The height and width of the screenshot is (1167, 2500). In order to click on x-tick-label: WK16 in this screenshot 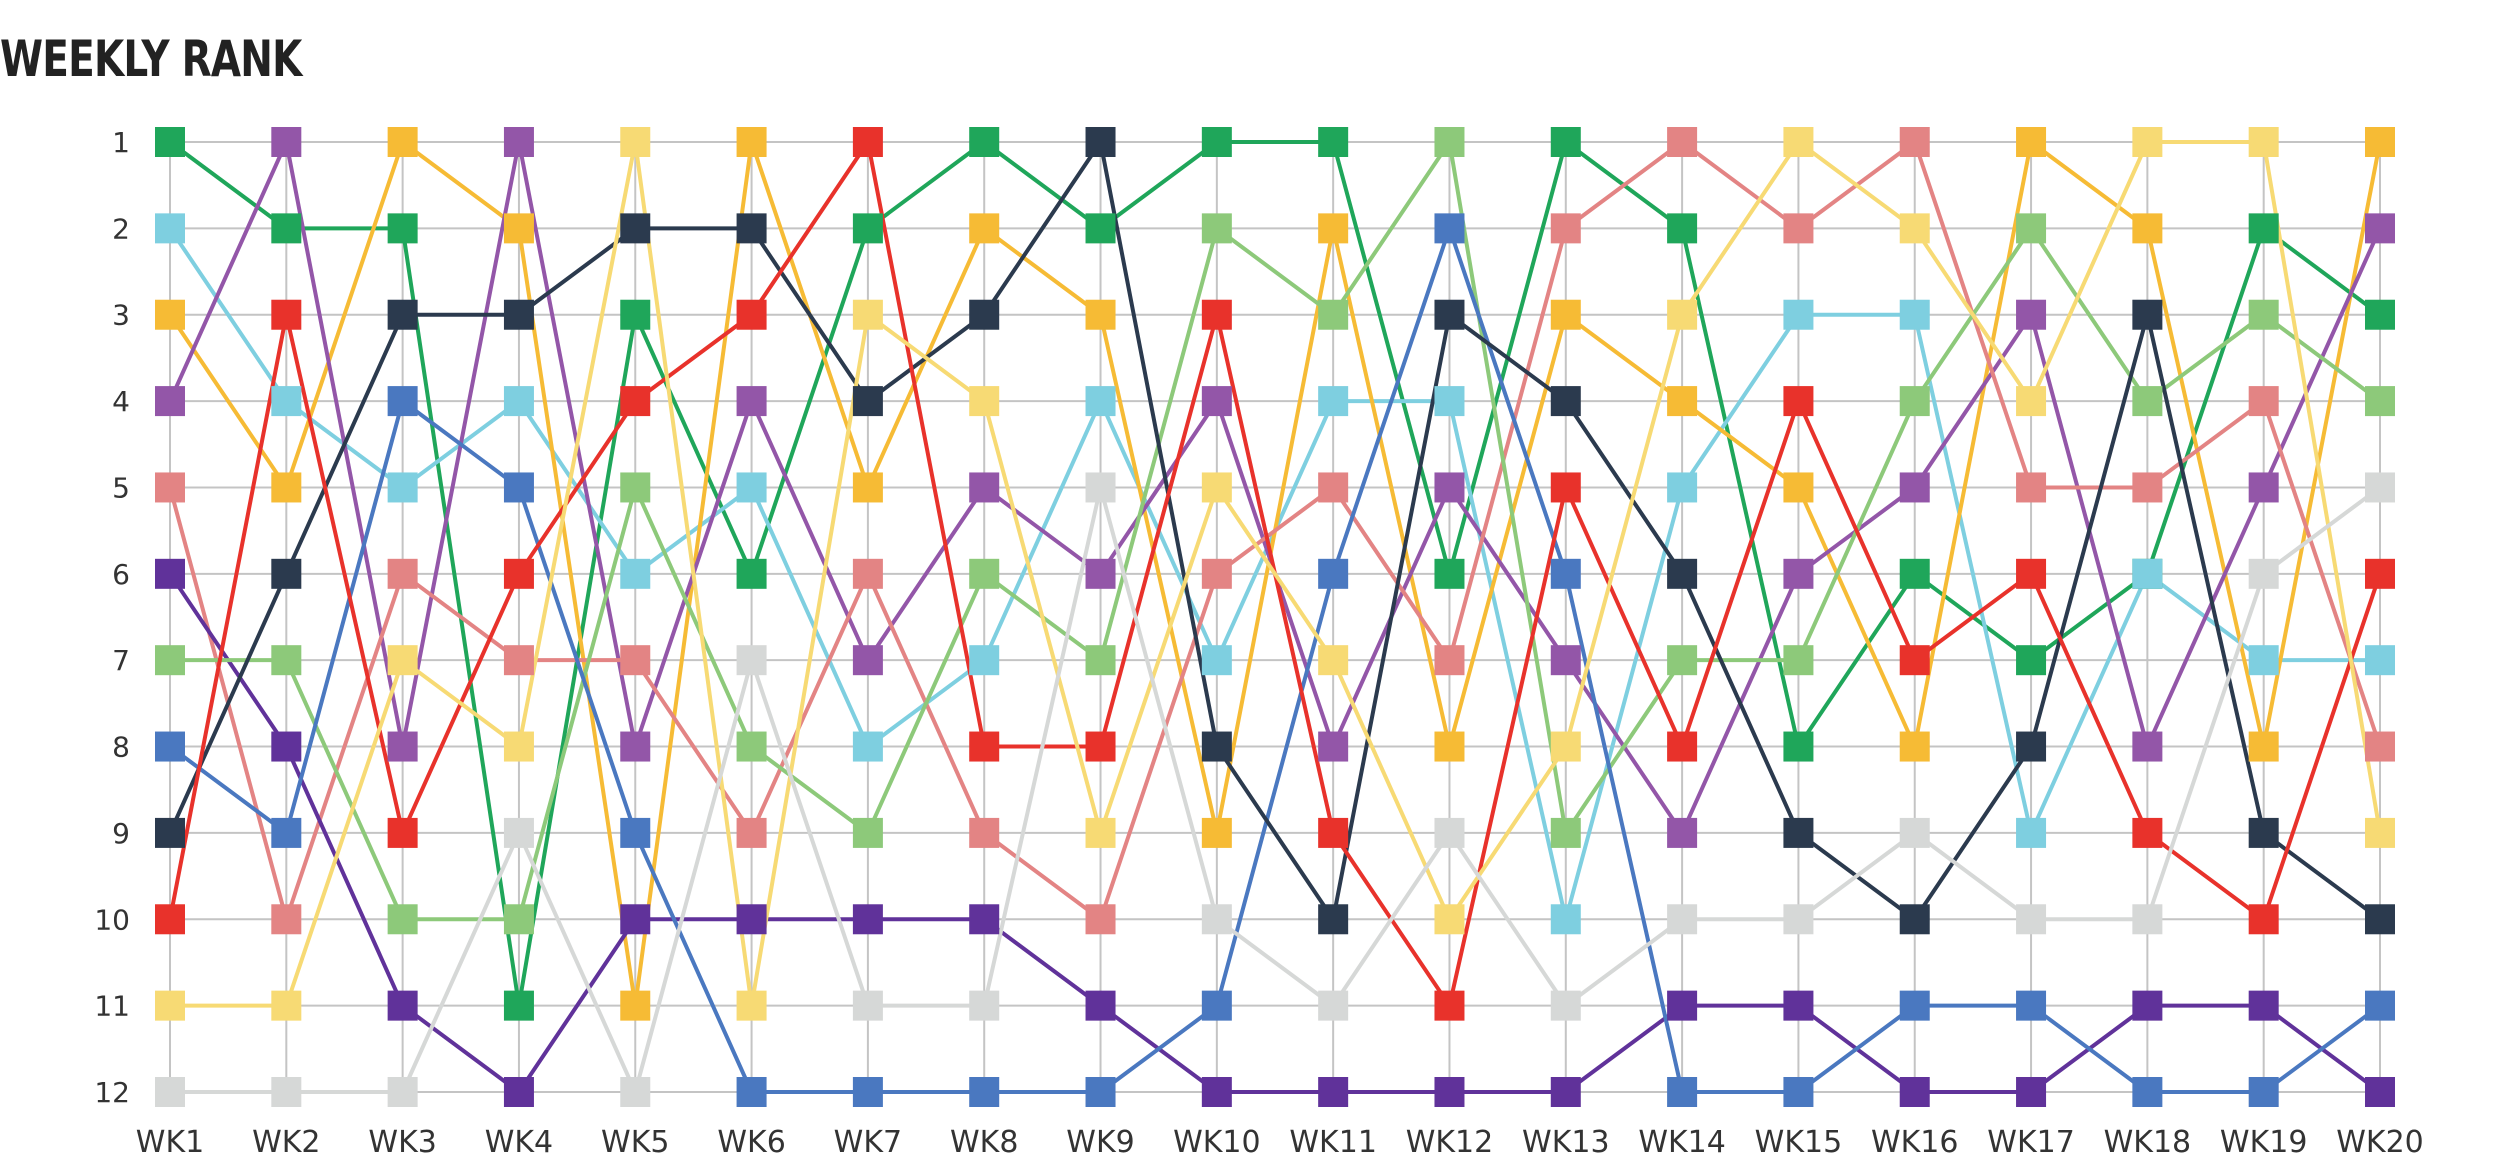, I will do `click(1915, 1142)`.